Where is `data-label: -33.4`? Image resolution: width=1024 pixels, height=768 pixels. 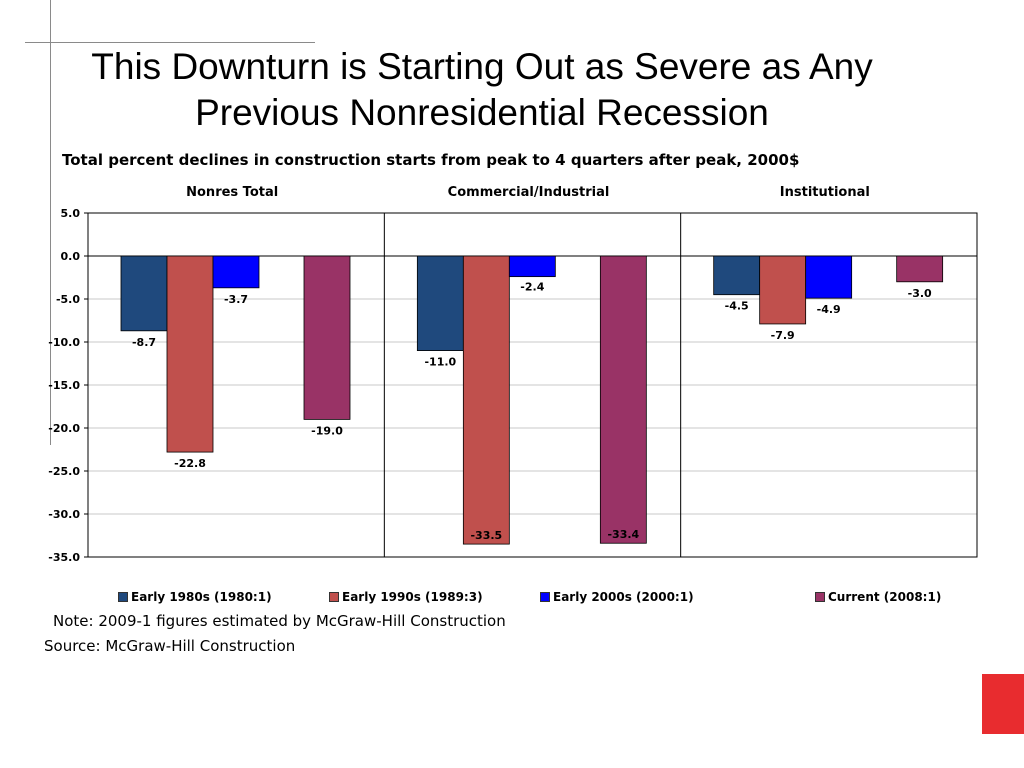 data-label: -33.4 is located at coordinates (623, 534).